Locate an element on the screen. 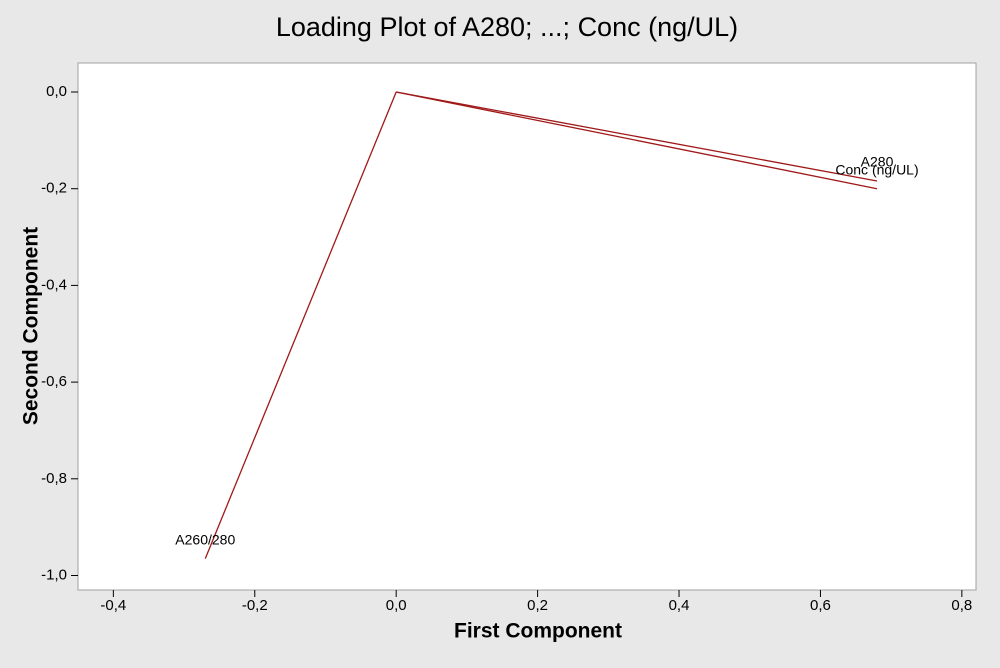 The height and width of the screenshot is (668, 1000). point-label: A260/280 is located at coordinates (205, 539).